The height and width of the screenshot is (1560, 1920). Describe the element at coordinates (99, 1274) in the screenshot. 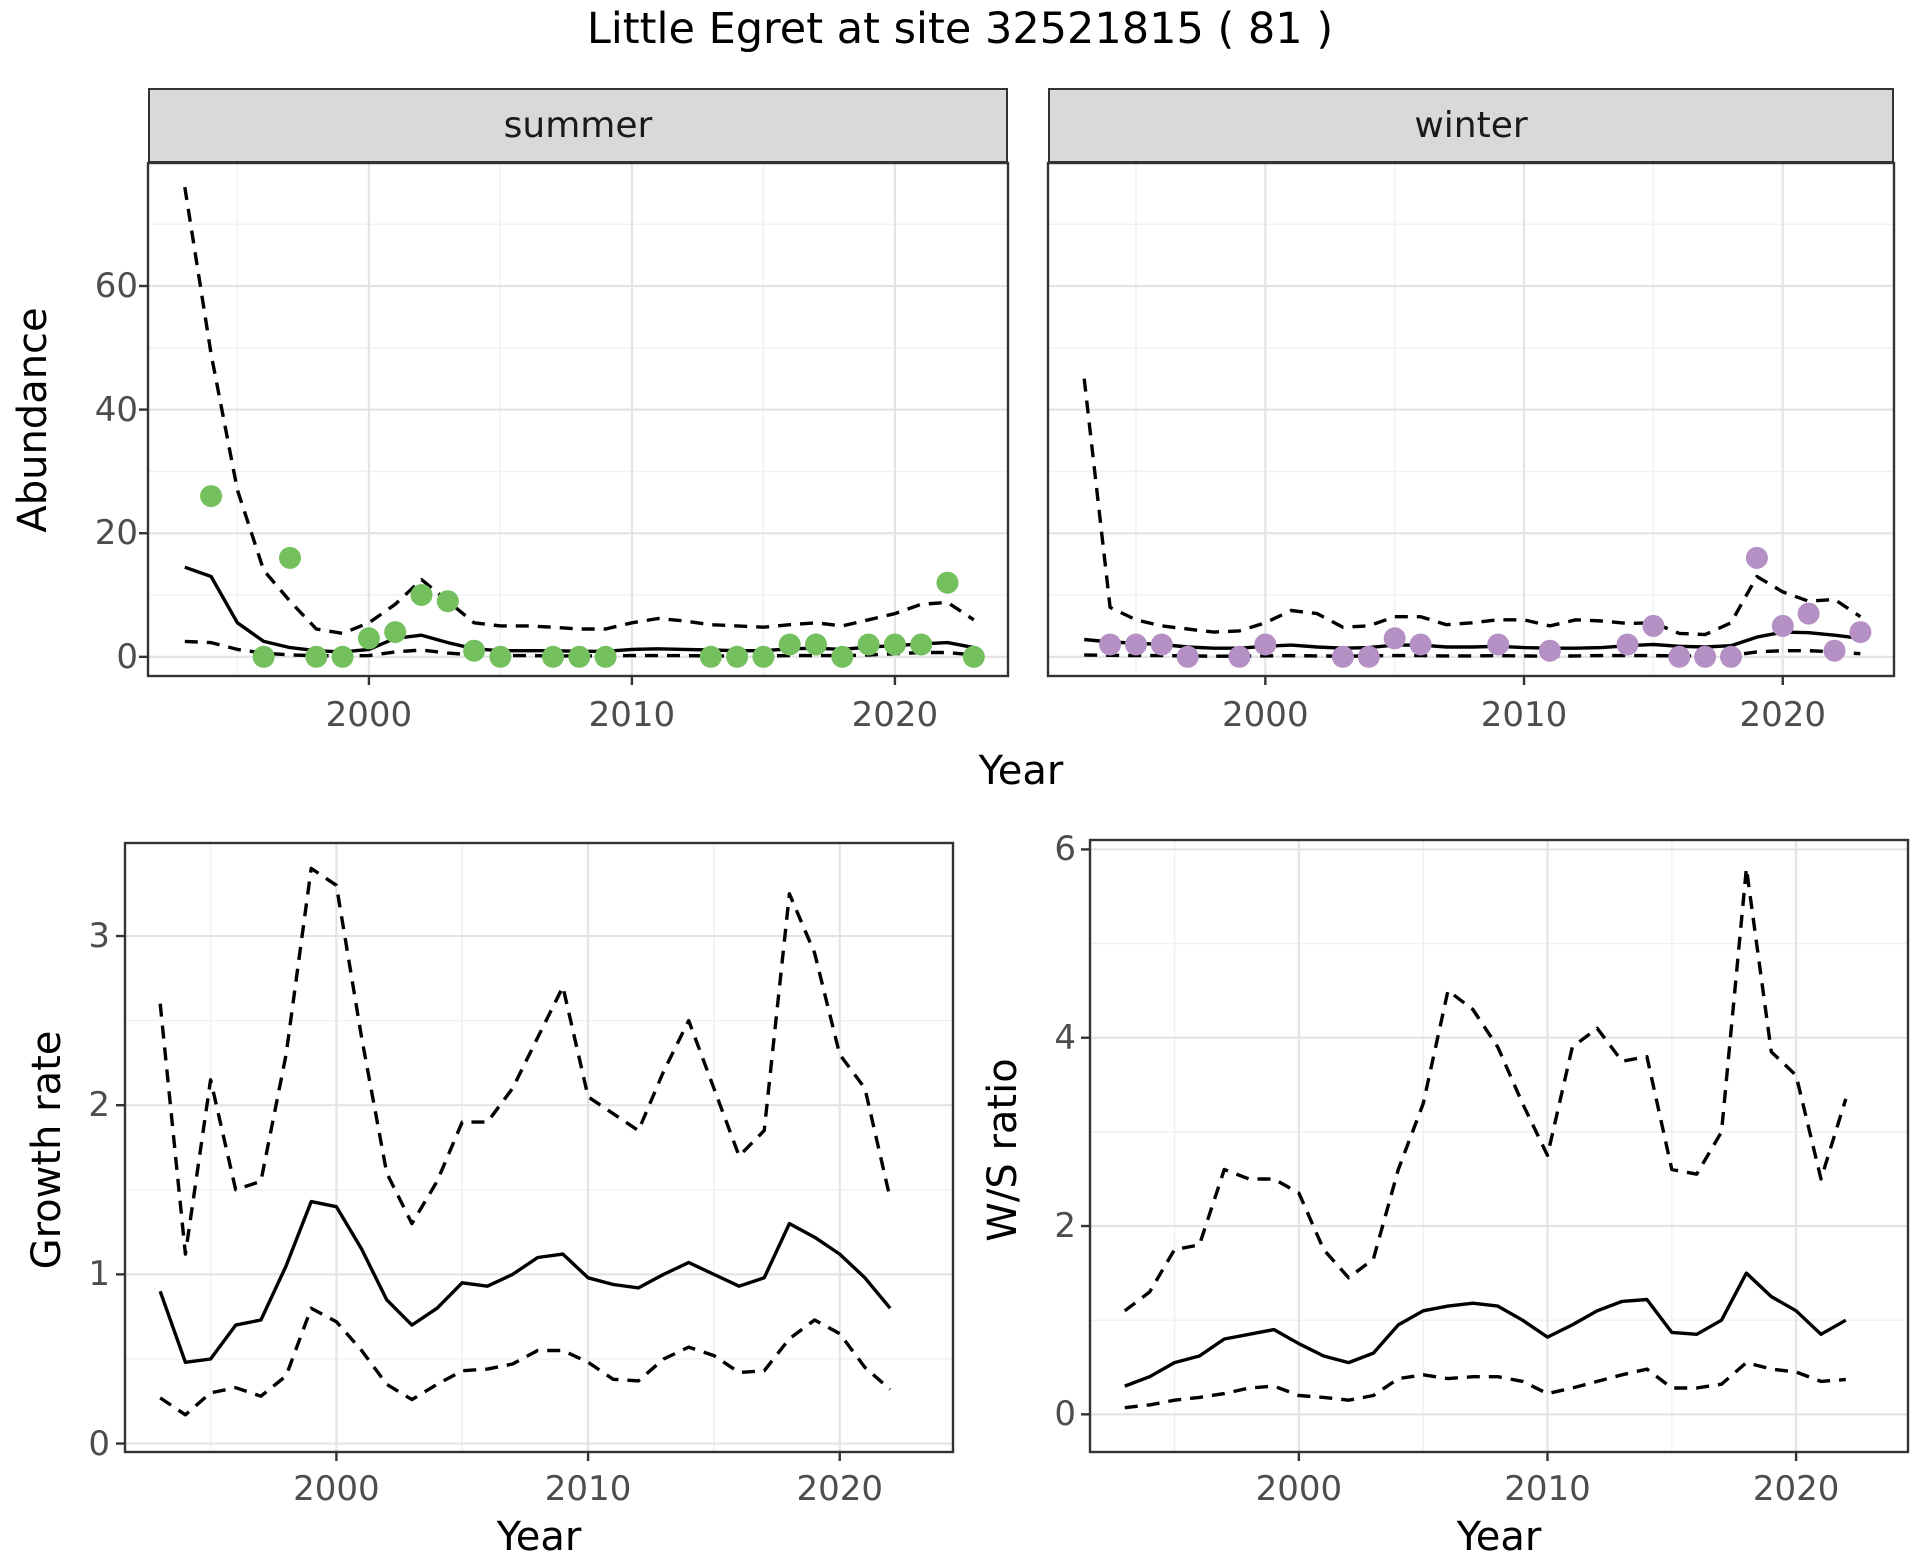

I see `y-tick-label: 1` at that location.